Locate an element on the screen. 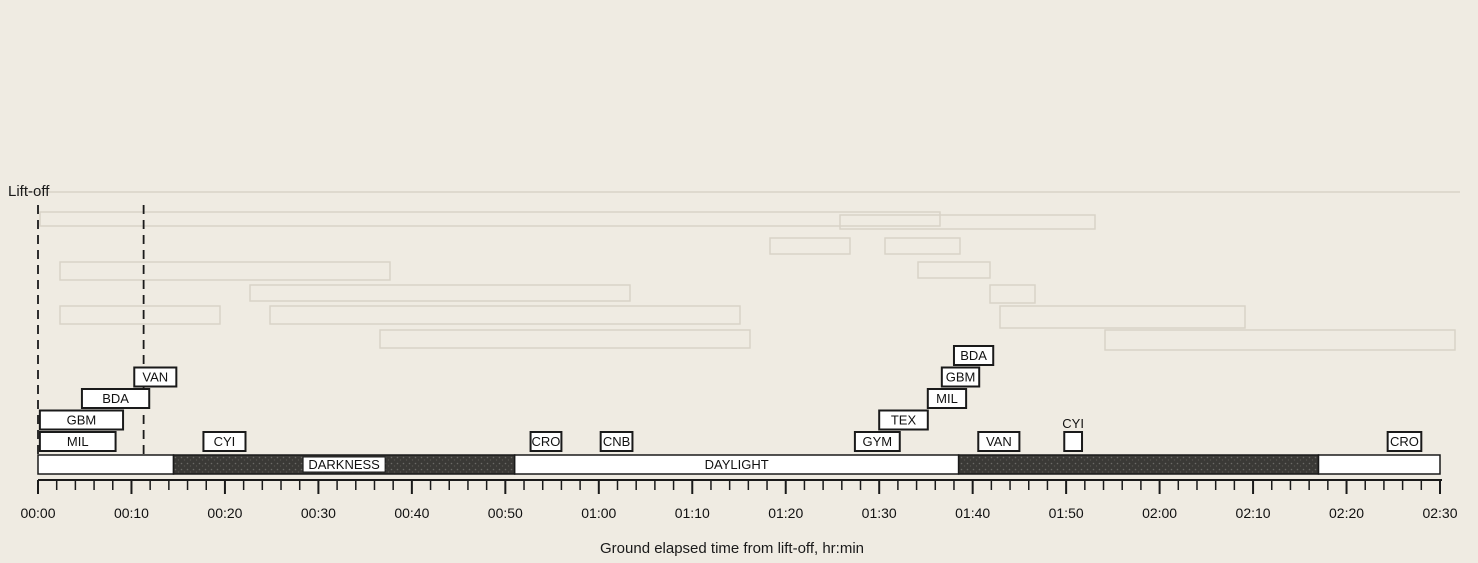 Image resolution: width=1478 pixels, height=563 pixels. tick-label: 01:50 is located at coordinates (1066, 513).